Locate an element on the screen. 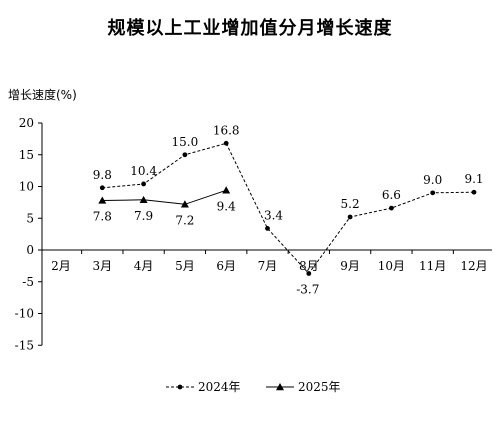 The width and height of the screenshot is (500, 444). data-label: 7.8 is located at coordinates (102, 216).